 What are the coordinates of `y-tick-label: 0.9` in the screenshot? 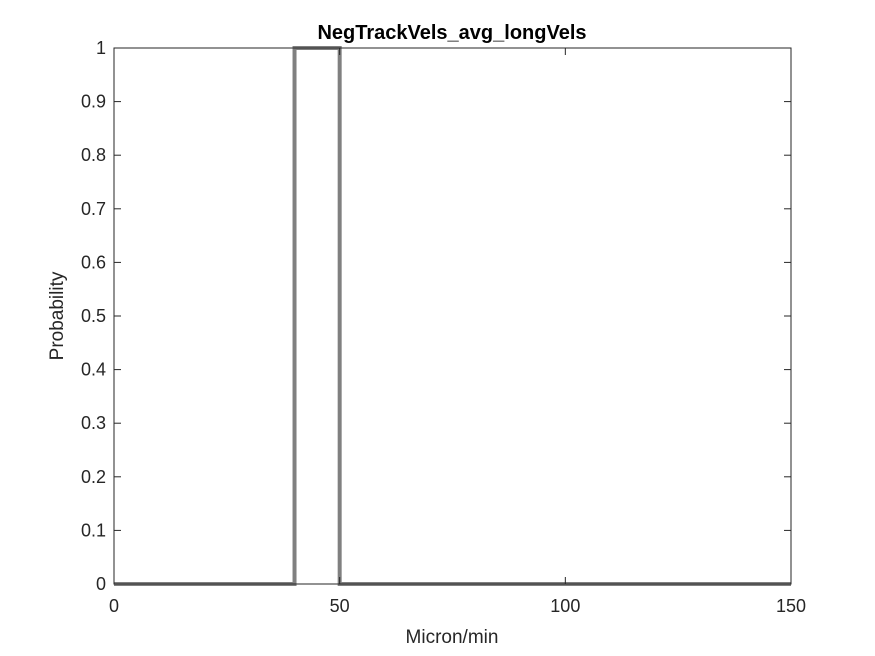 It's located at (93, 102).